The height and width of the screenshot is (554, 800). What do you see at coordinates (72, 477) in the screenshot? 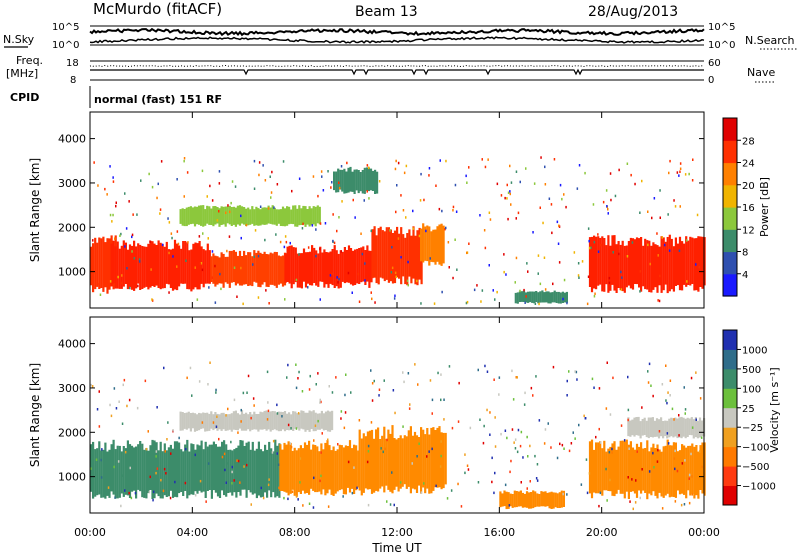
I see `velocity-ytick-label: 1000` at bounding box center [72, 477].